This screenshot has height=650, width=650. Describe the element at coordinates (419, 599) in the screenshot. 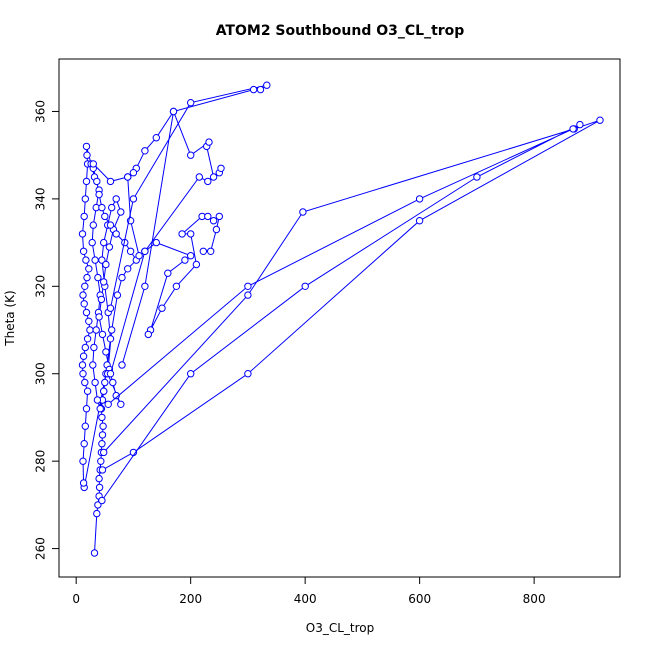

I see `x-tick-label: 600` at that location.